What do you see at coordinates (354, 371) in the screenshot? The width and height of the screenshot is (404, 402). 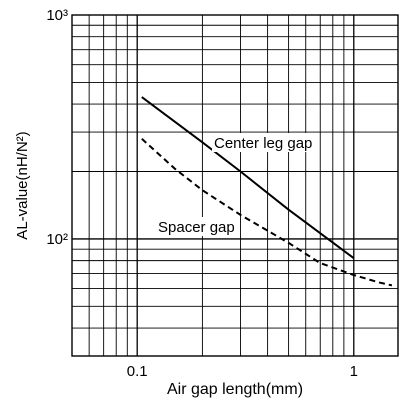 I see `x-tick-label: 1` at bounding box center [354, 371].